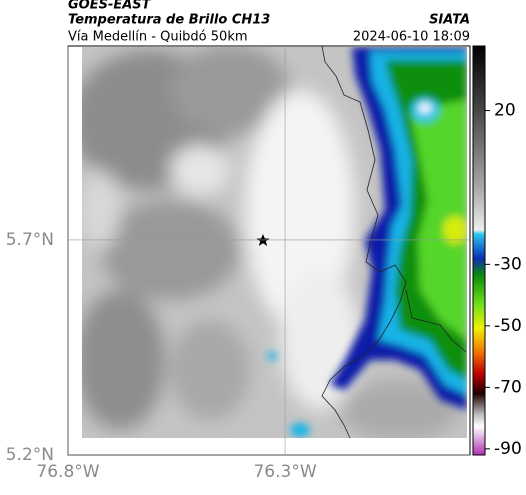 The width and height of the screenshot is (526, 495). What do you see at coordinates (479, 250) in the screenshot?
I see `colorbar` at bounding box center [479, 250].